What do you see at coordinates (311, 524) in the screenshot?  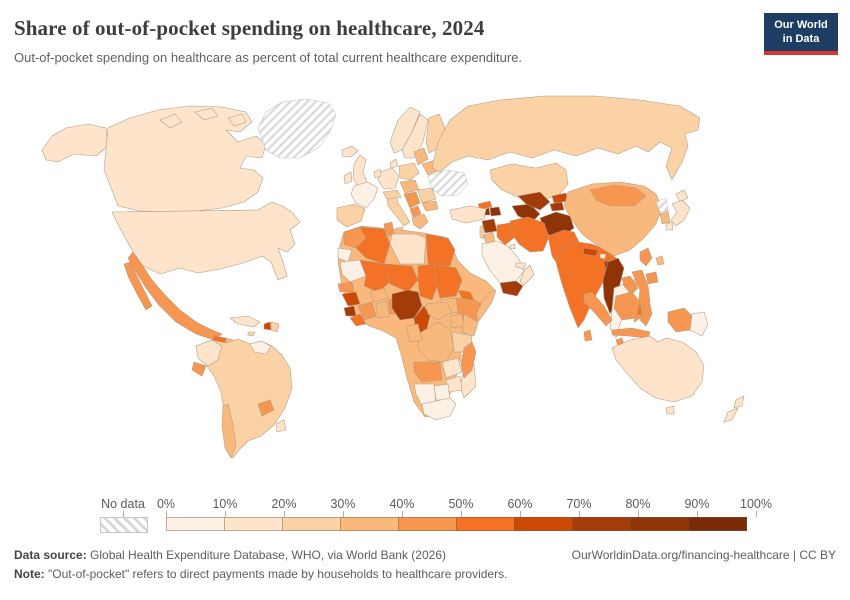 I see `legend-bin-20-30%` at bounding box center [311, 524].